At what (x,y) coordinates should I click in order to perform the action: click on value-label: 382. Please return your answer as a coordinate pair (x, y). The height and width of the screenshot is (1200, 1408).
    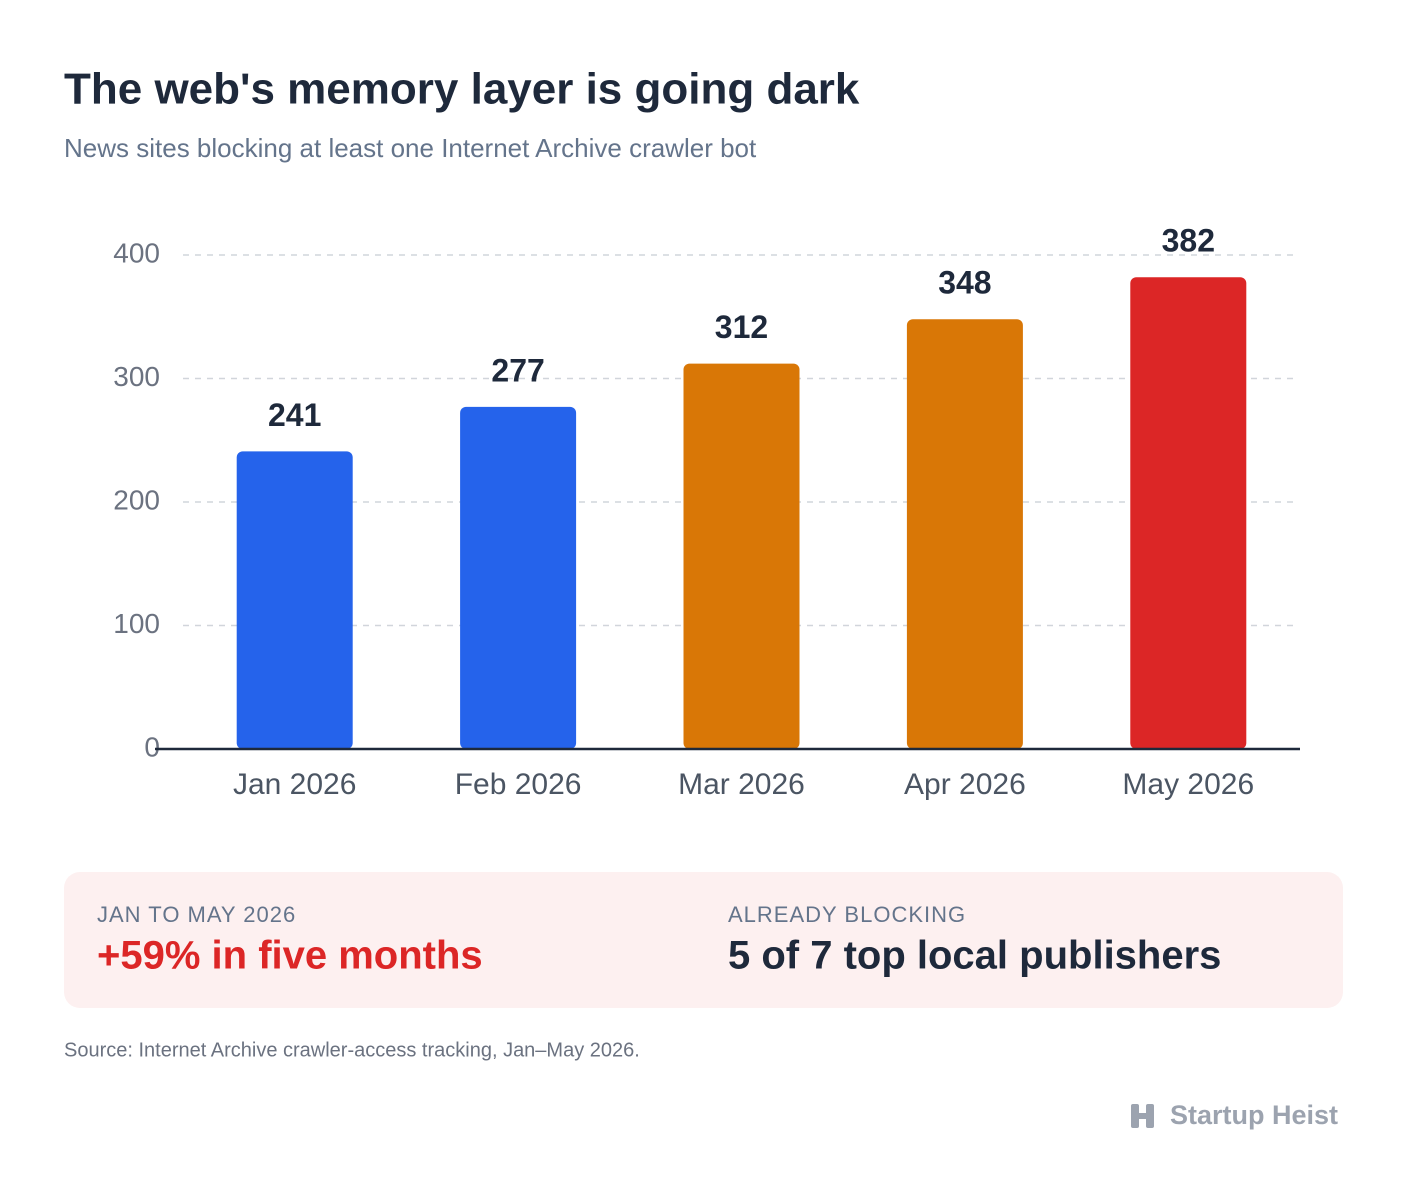
    Looking at the image, I should click on (1188, 241).